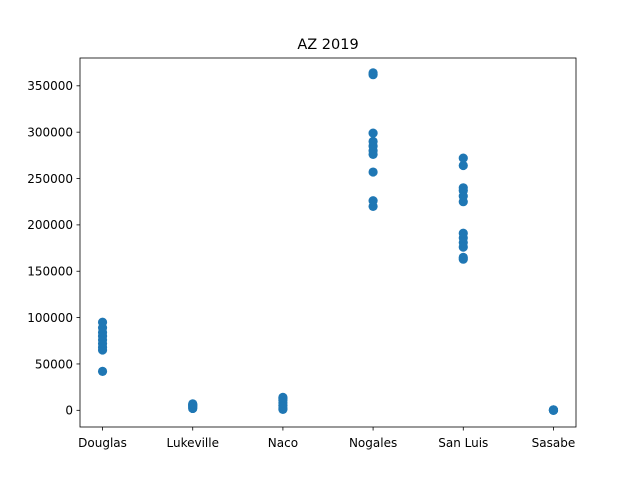  I want to click on chart-title: AZ 2019, so click(327, 45).